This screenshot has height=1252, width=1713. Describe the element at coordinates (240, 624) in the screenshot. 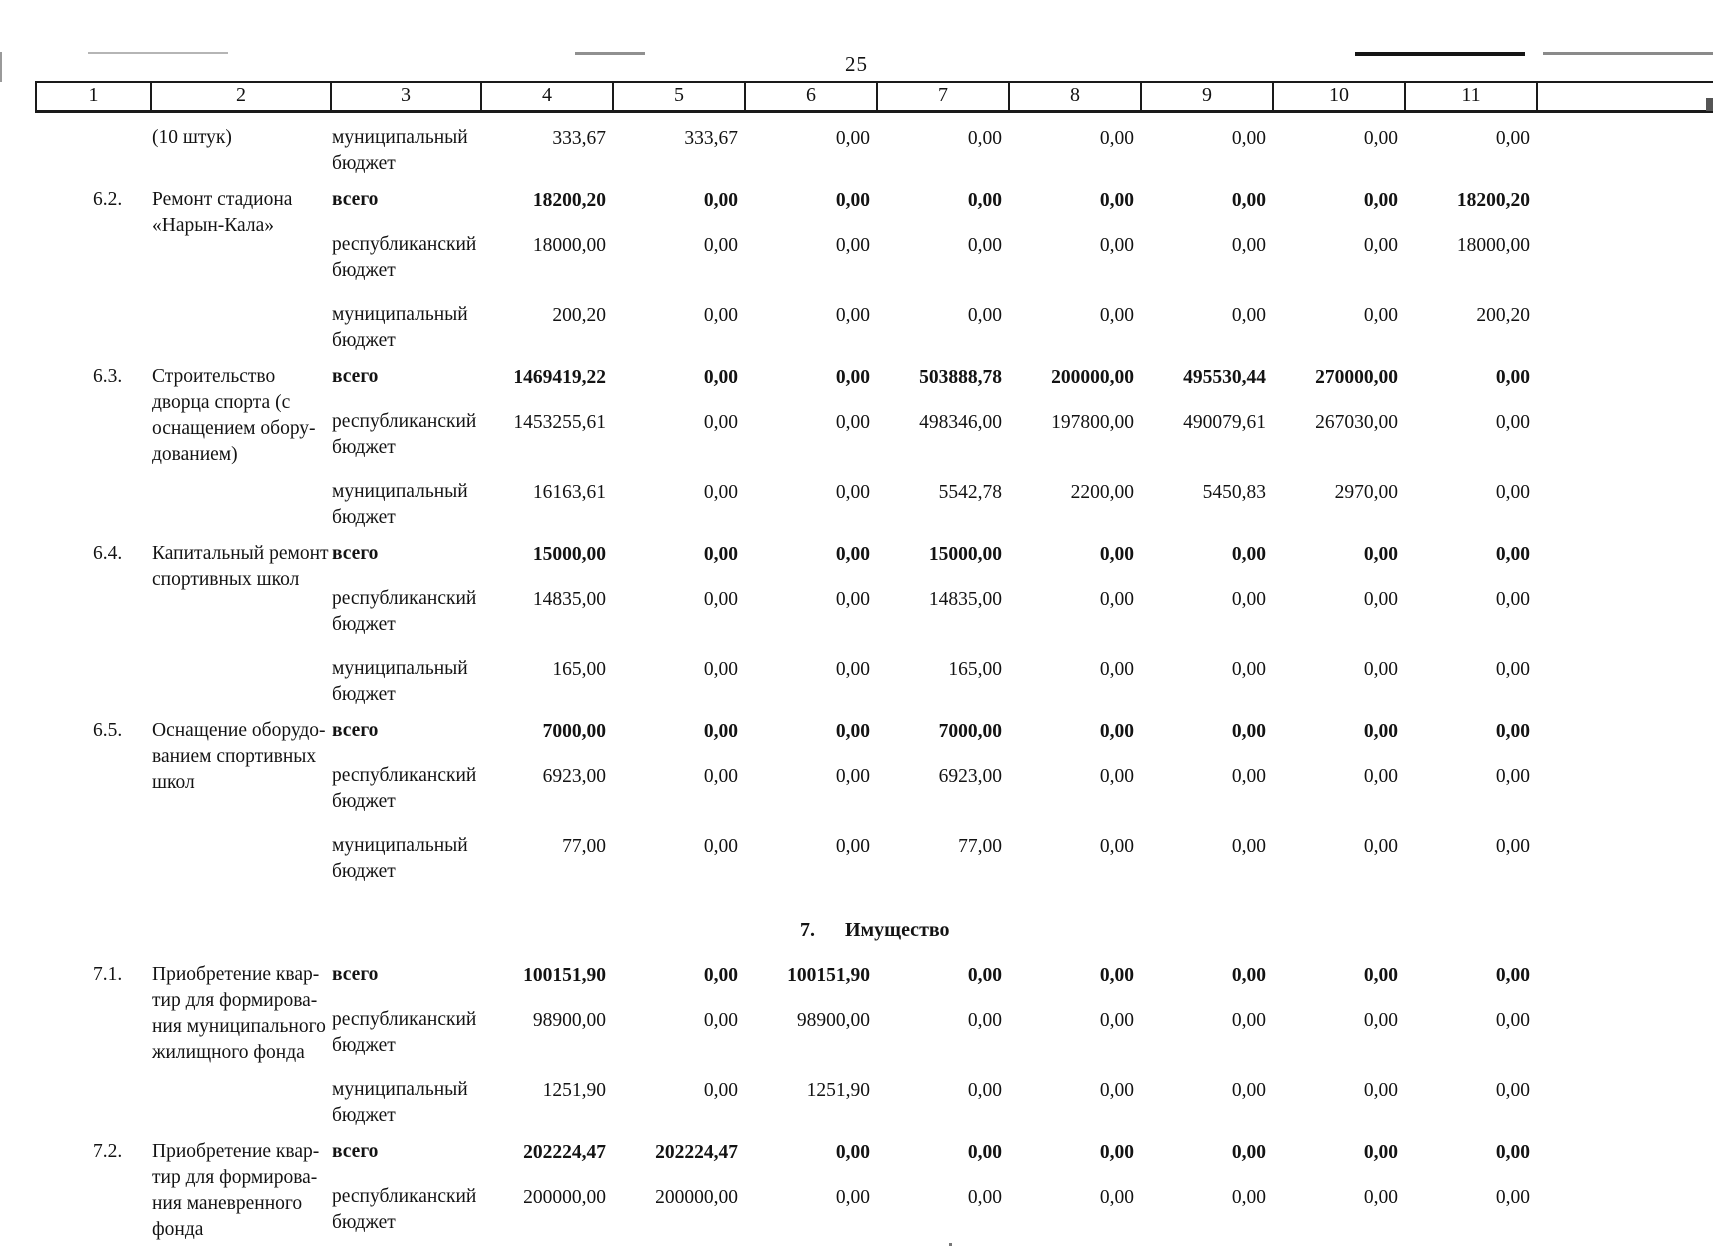

I see `item-name: Капитальный ремонт спортивных школ` at that location.